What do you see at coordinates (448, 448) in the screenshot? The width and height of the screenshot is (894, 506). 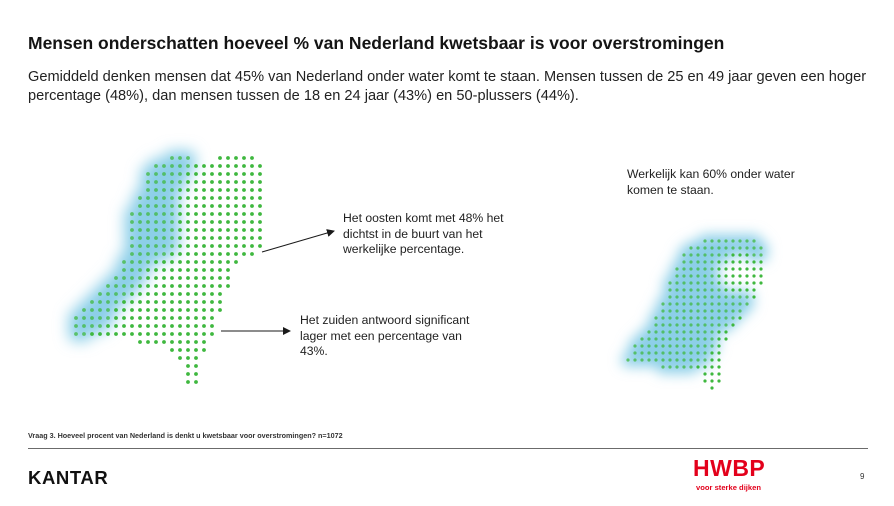 I see `footer-divider` at bounding box center [448, 448].